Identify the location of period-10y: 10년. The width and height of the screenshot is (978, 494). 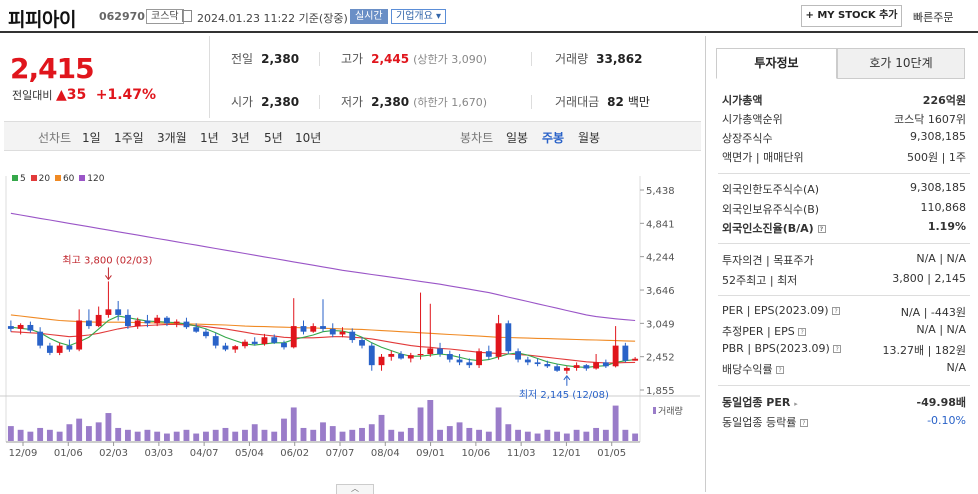
(308, 138).